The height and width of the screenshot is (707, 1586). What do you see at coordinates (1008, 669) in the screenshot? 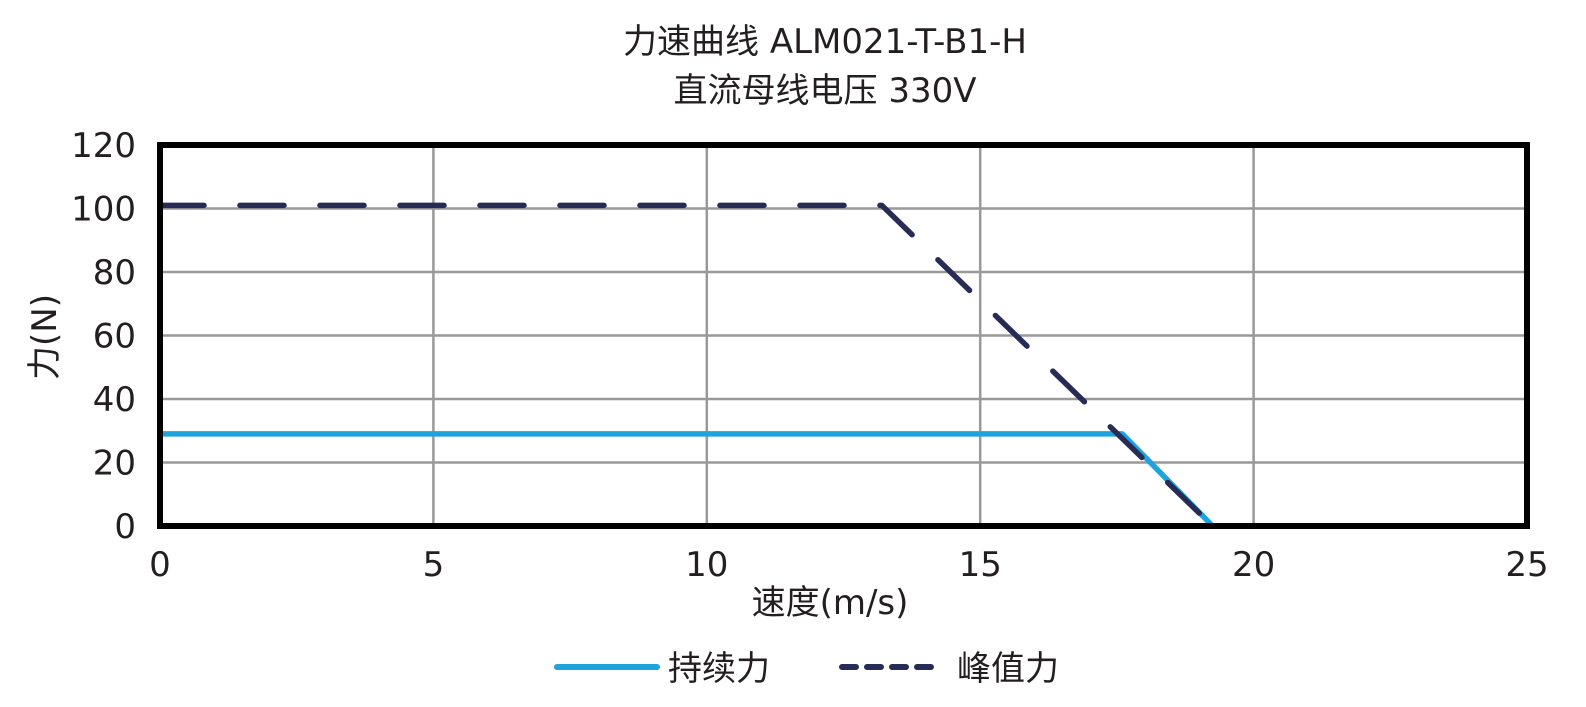
I see `legend-label-peak: 峰值力` at bounding box center [1008, 669].